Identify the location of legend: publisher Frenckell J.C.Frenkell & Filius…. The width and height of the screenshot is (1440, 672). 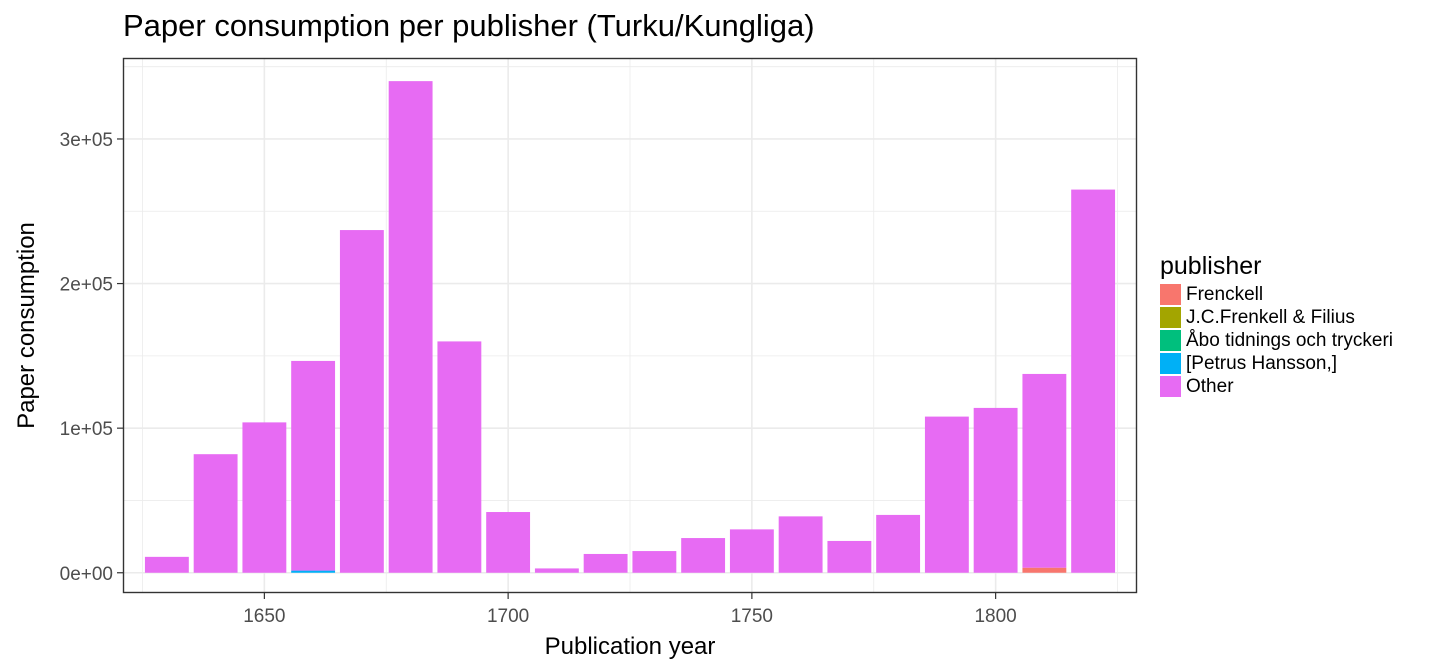
(1276, 325).